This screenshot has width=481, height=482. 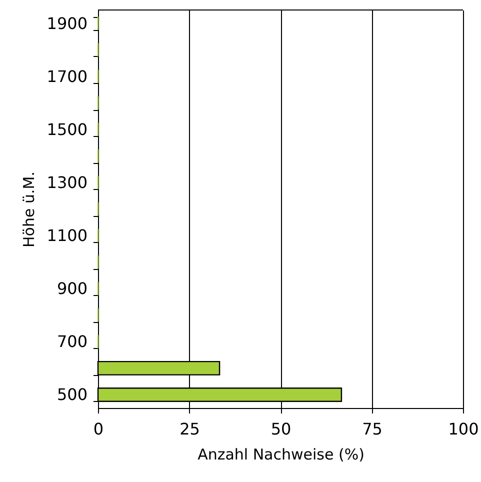 I want to click on y-tick-label: 500, so click(x=72, y=394).